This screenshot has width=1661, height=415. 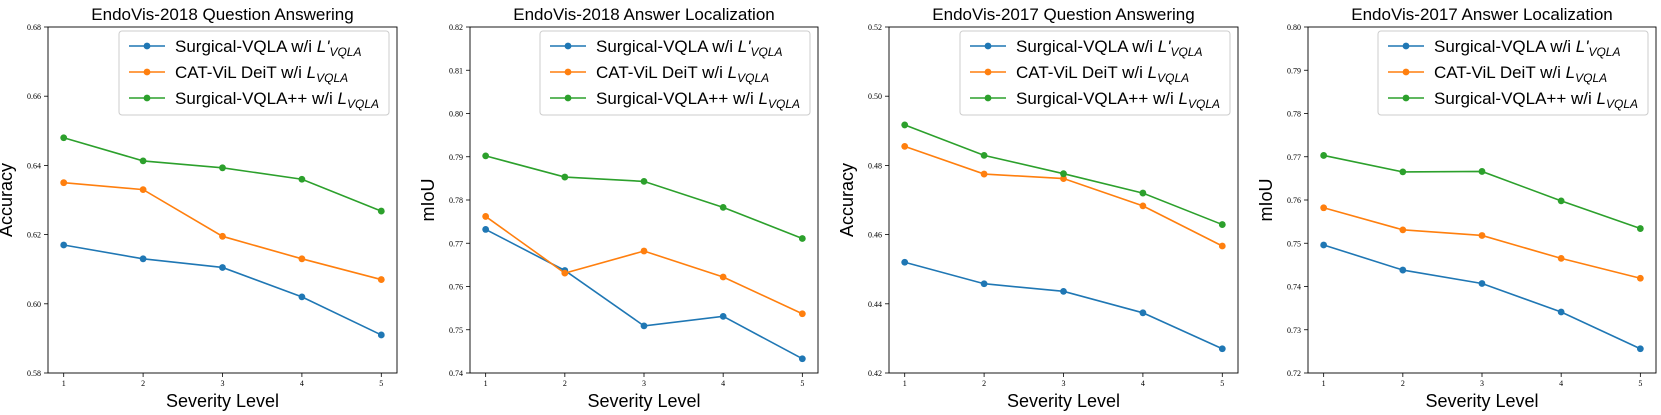 I want to click on y-tick-label: 0.66, so click(x=34, y=96).